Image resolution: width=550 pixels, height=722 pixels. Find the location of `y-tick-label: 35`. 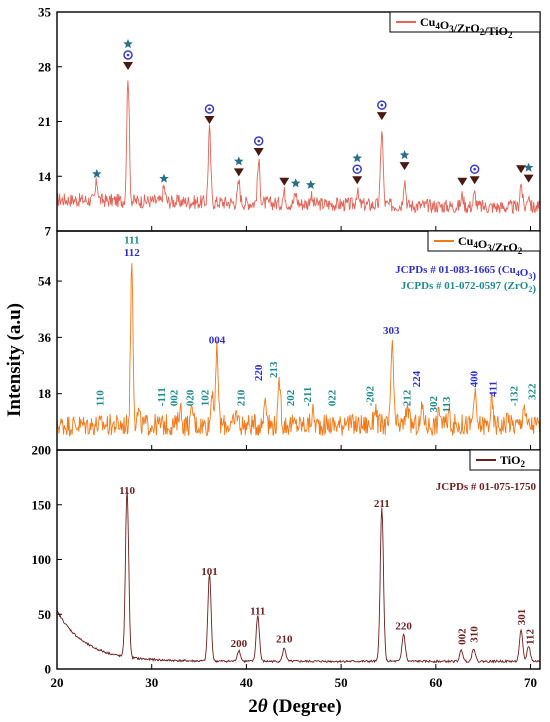

y-tick-label: 35 is located at coordinates (45, 12).